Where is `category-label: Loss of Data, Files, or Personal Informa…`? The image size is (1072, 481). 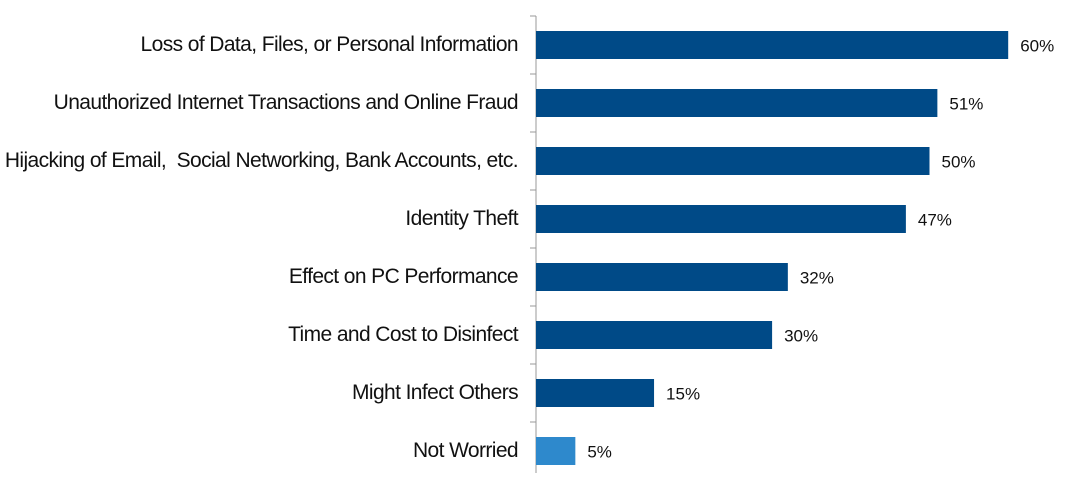 category-label: Loss of Data, Files, or Personal Informa… is located at coordinates (261, 45).